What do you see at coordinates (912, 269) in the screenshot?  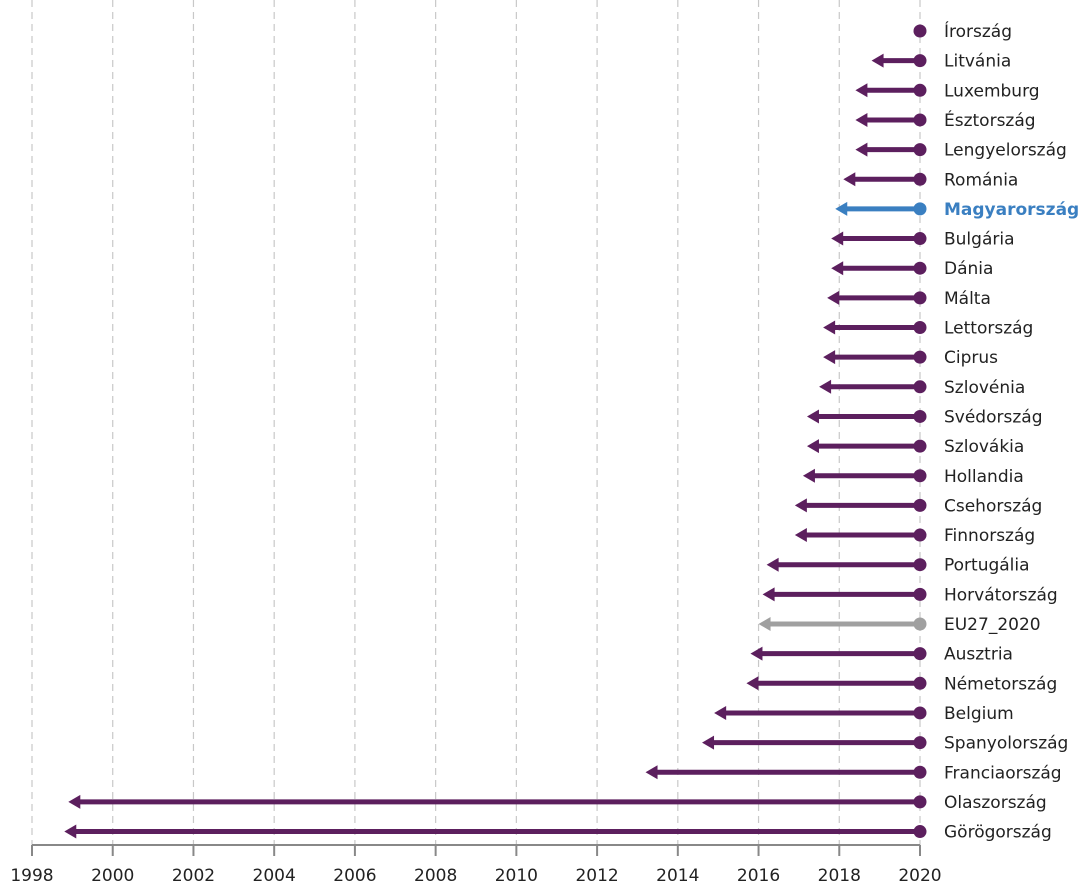 I see `row-d-nia: Dánia` at bounding box center [912, 269].